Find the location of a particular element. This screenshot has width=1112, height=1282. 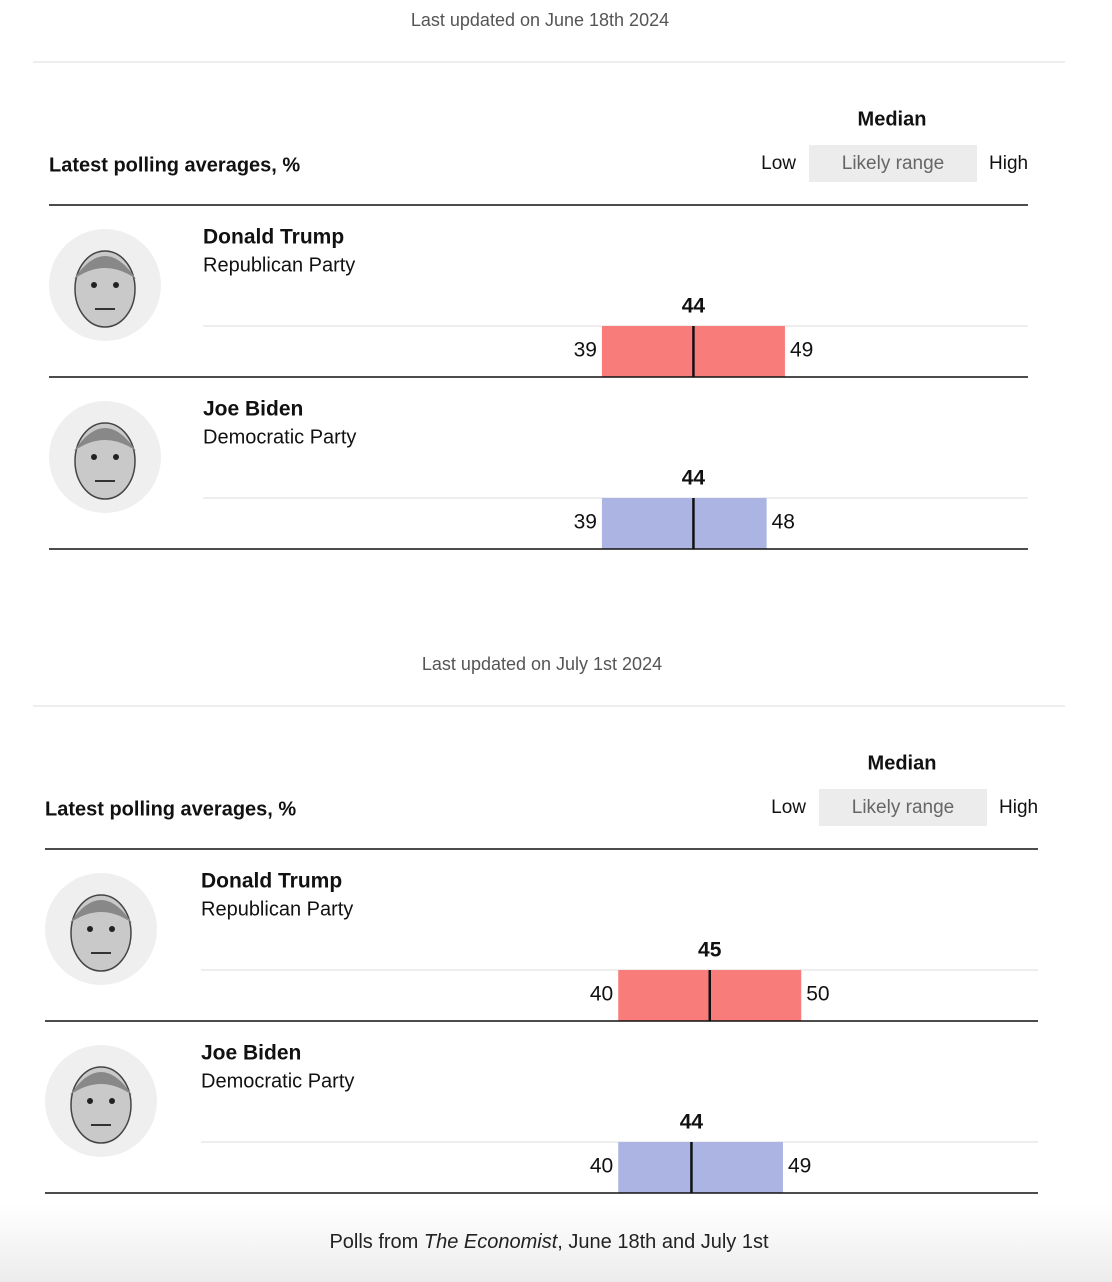

last-updated: Last updated on July 1st 2024 is located at coordinates (542, 664).